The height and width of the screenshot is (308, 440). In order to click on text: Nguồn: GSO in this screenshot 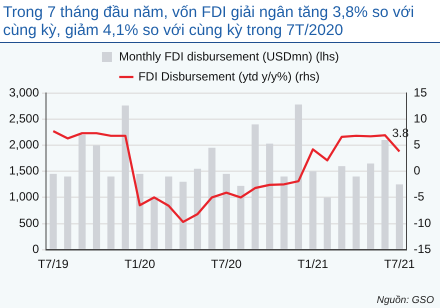, I will do `click(405, 300)`.